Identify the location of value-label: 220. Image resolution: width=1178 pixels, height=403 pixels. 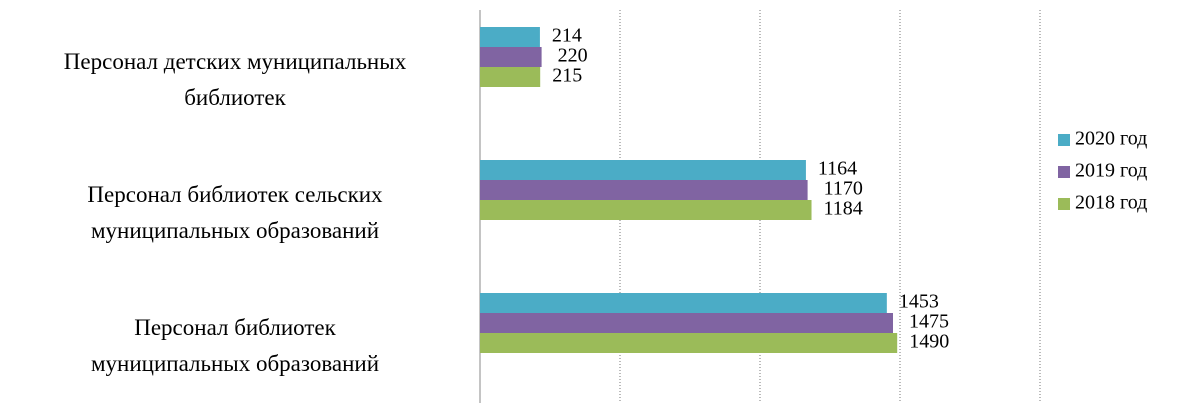
(573, 56).